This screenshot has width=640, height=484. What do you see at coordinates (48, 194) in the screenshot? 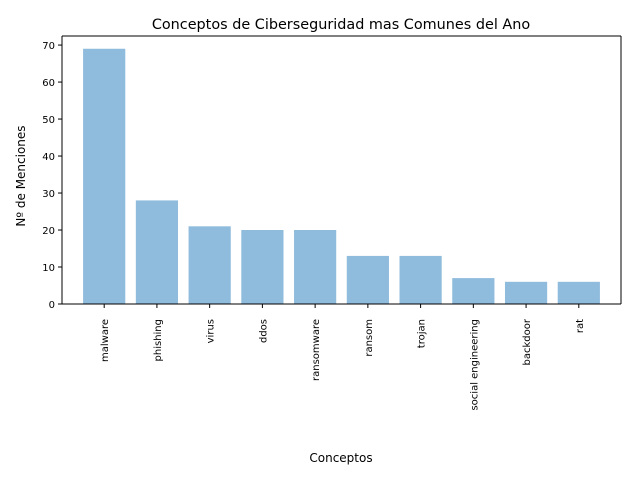
I see `y-tick-label: 30` at bounding box center [48, 194].